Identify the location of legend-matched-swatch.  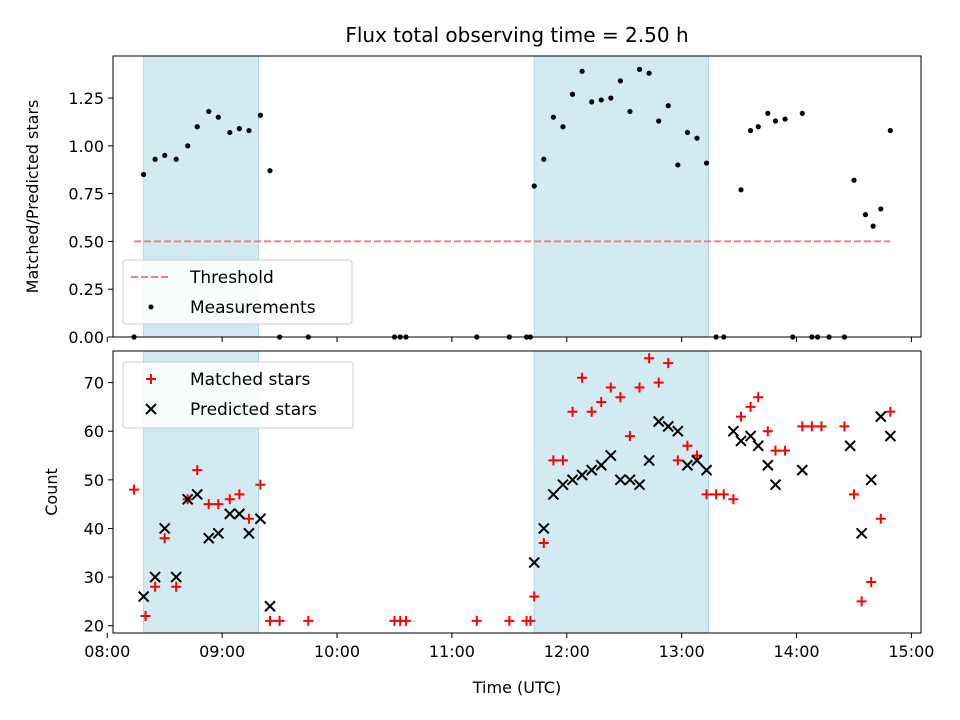
(151, 379).